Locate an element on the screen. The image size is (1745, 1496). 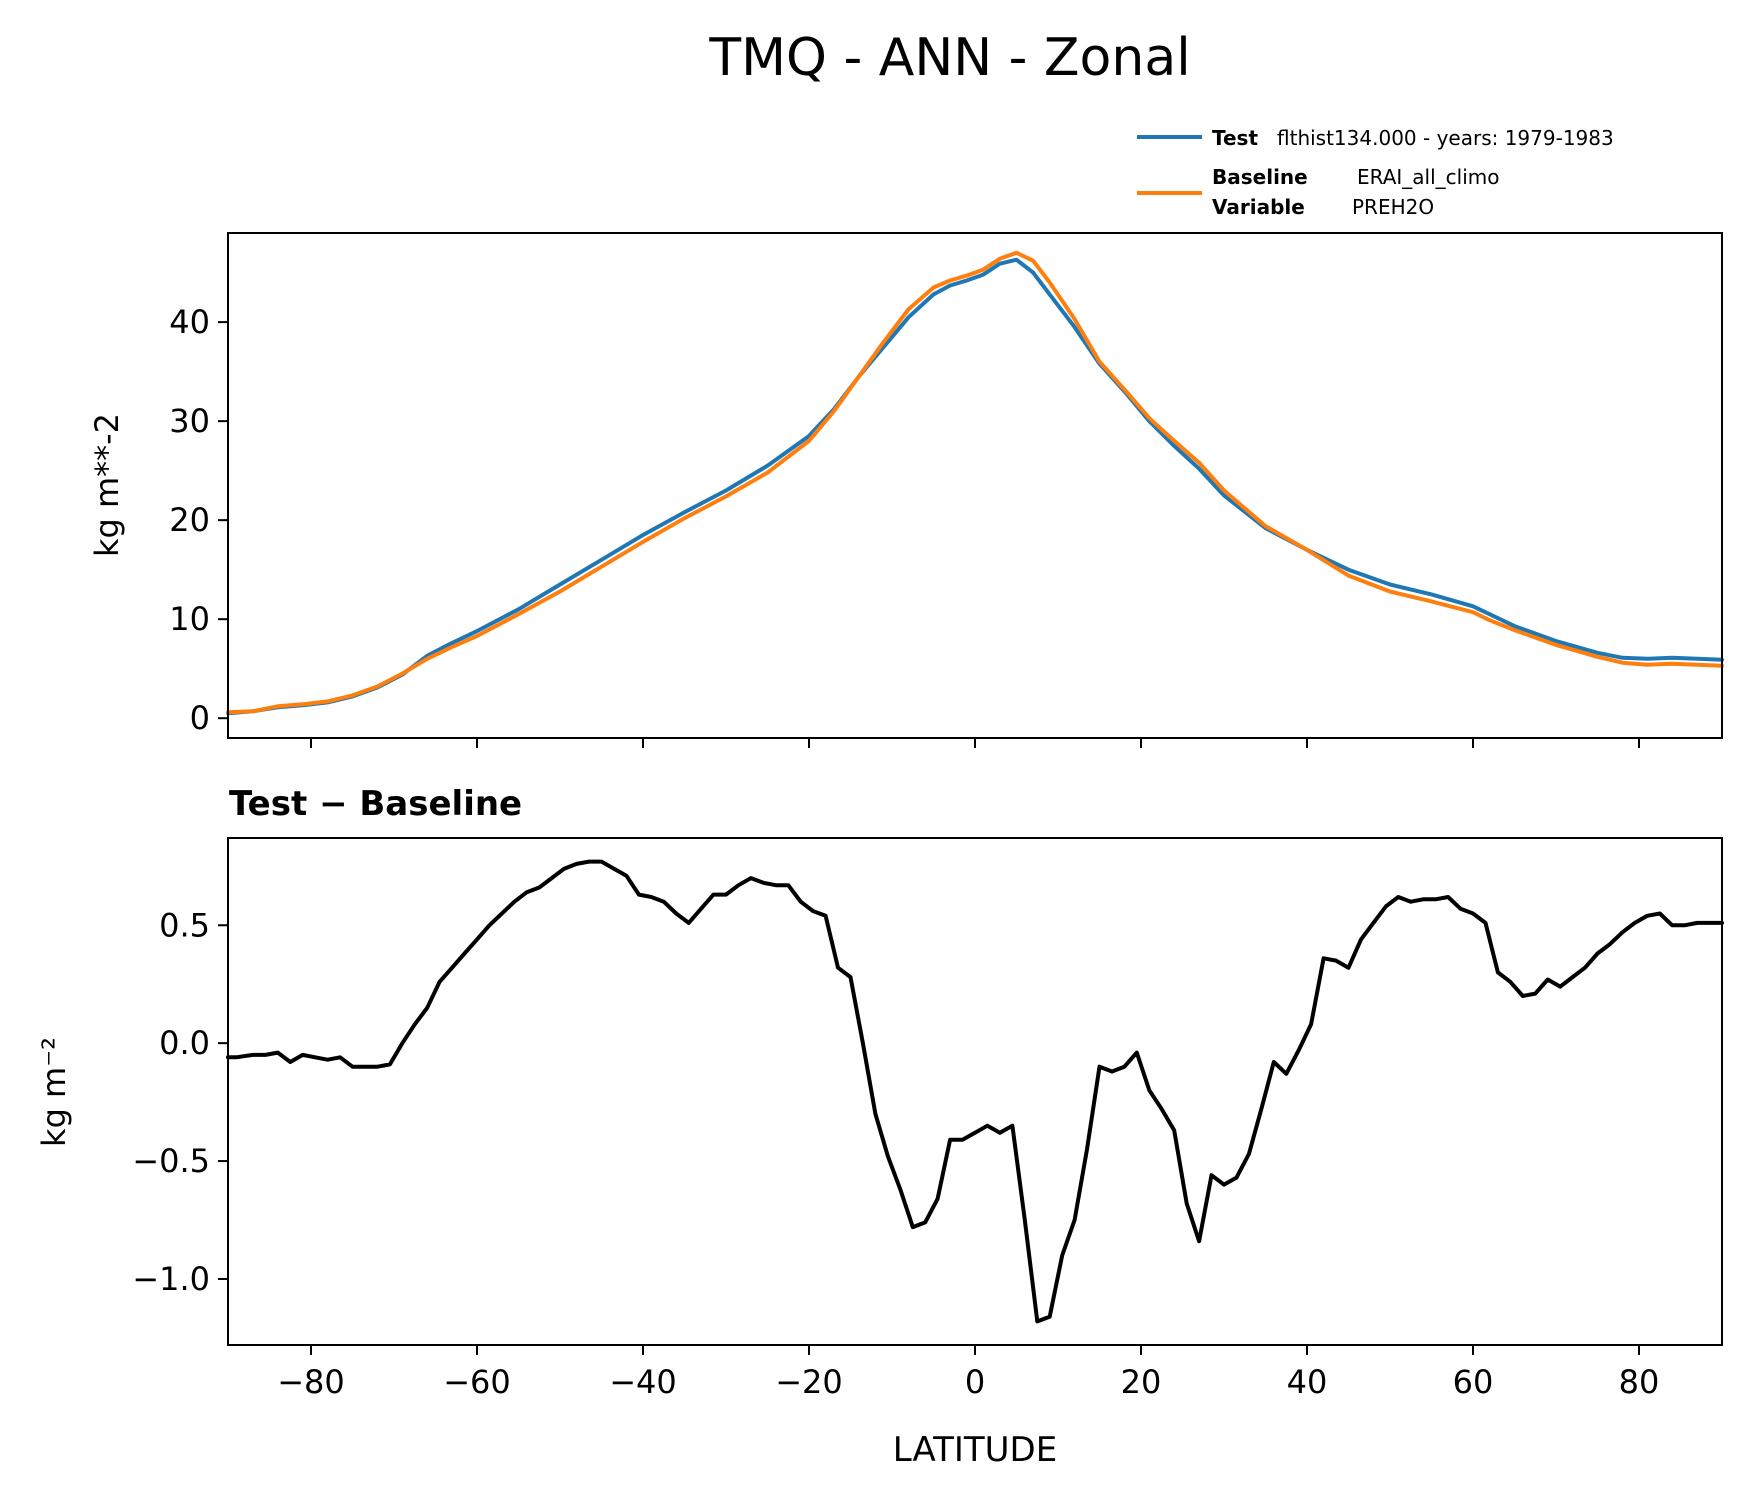
figure-title: TMQ - ANN - Zonal is located at coordinates (949, 58).